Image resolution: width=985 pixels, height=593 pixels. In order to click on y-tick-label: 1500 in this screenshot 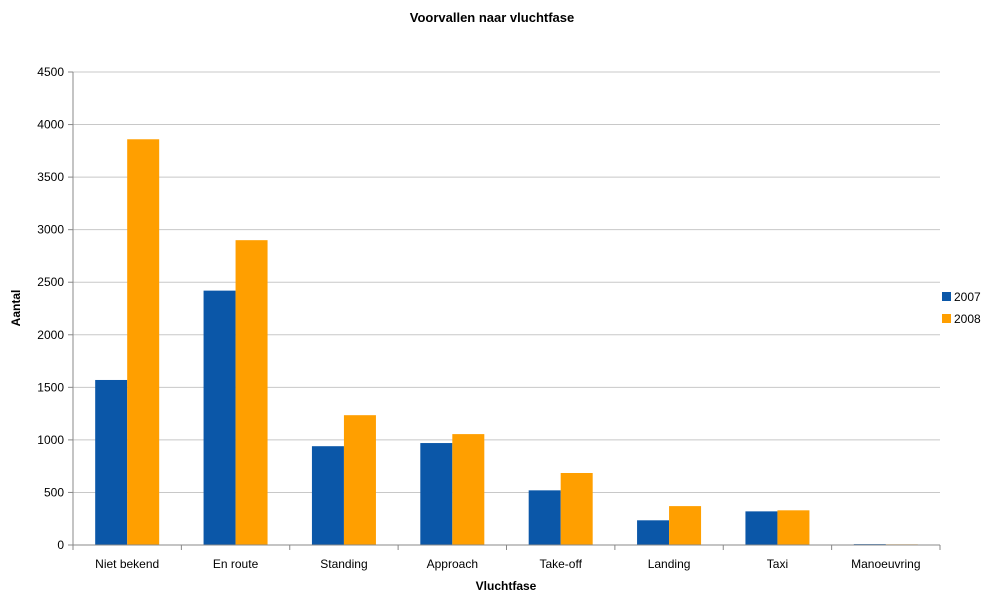, I will do `click(50, 387)`.